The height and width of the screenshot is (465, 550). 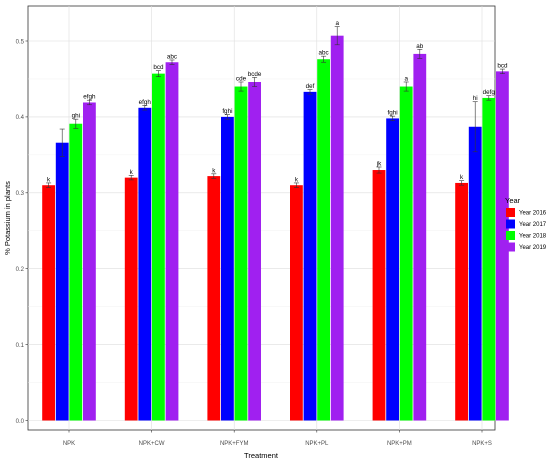 I want to click on x-tick-label: NPK+CW, so click(x=152, y=444).